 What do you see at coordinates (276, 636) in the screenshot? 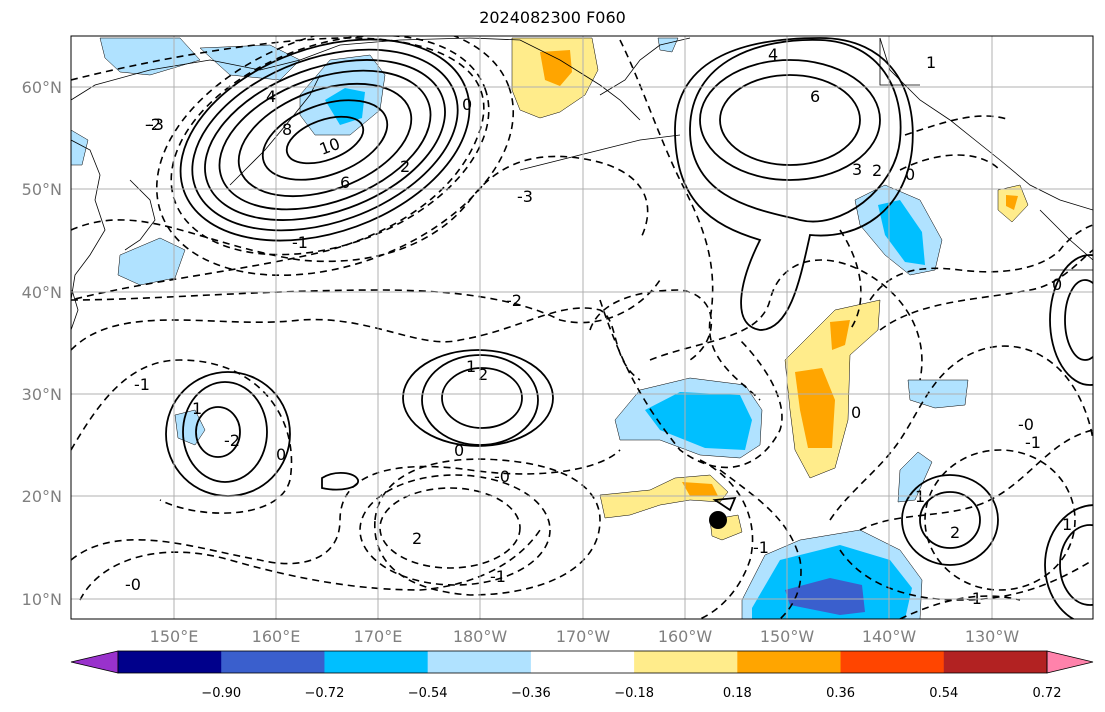
I see `lon-label: 160°E` at bounding box center [276, 636].